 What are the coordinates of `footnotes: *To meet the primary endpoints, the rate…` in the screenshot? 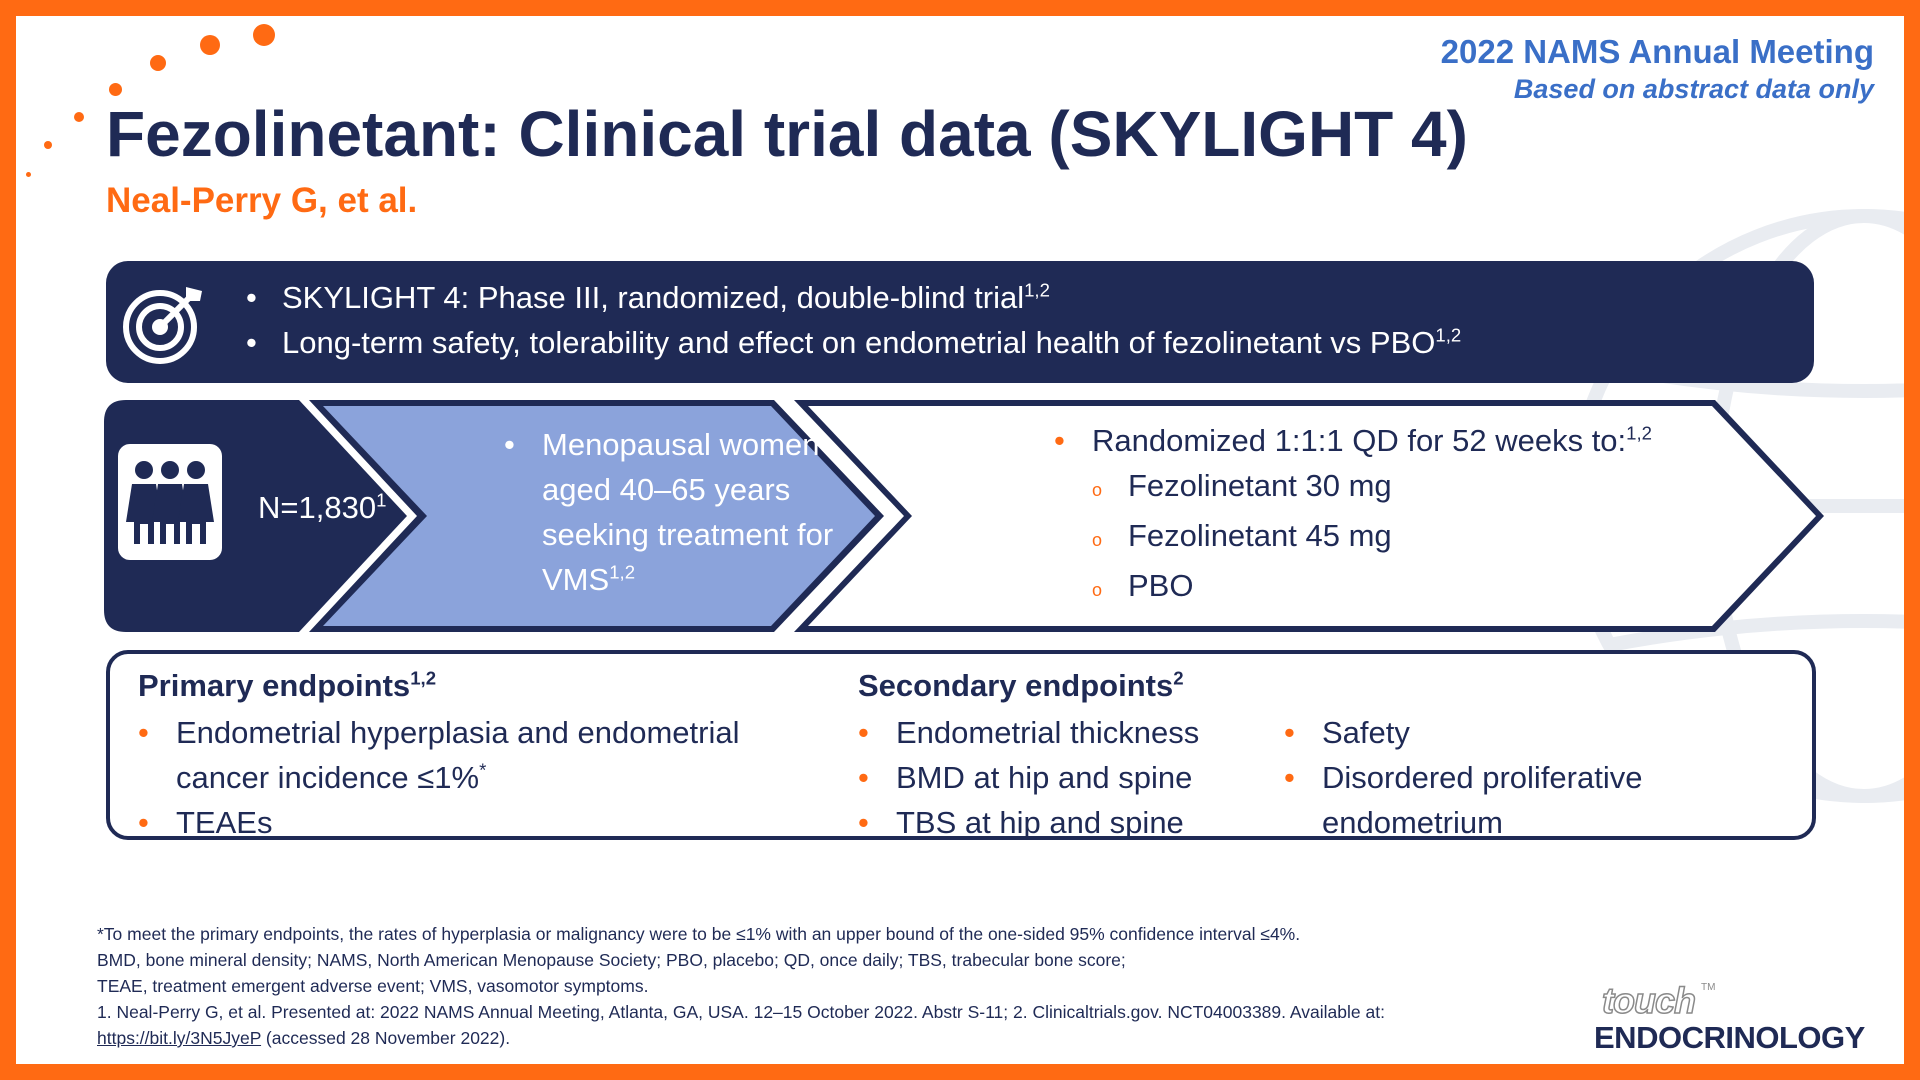 It's located at (741, 986).